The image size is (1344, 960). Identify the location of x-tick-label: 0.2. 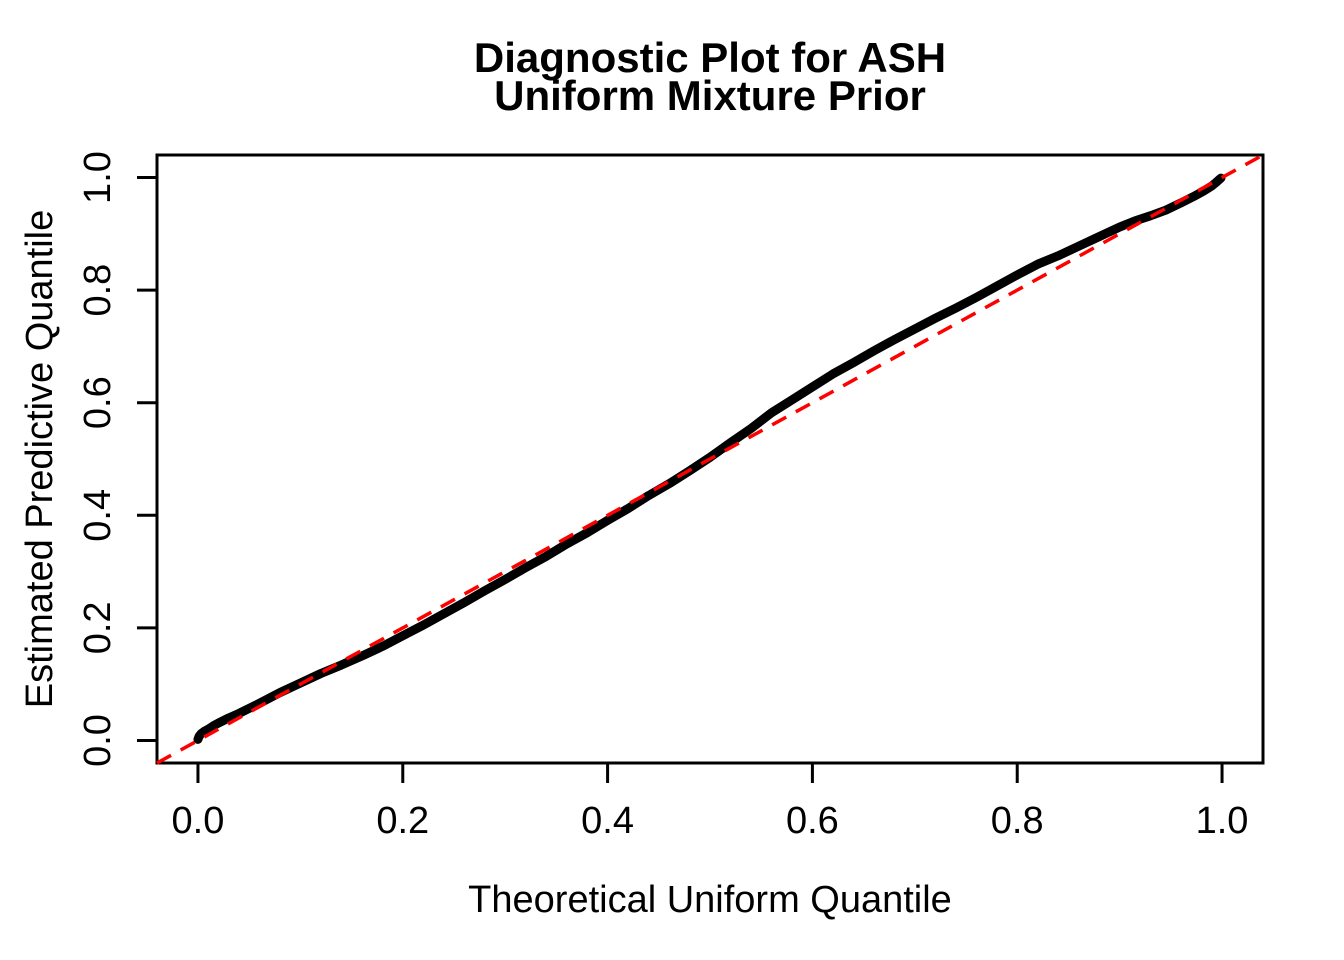
(402, 821).